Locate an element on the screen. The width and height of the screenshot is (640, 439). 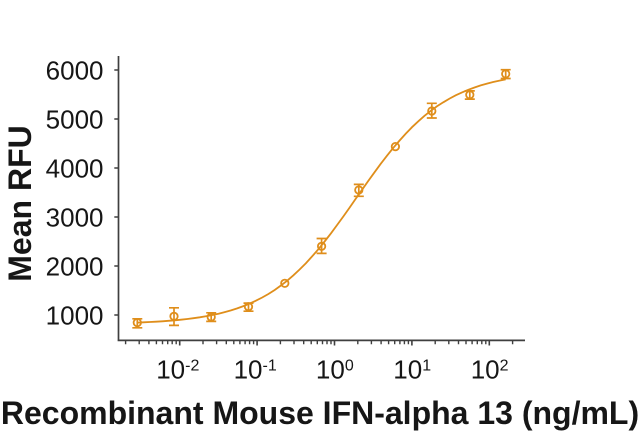
svg-text:Recombinant Mouse IFN-alpha 13: Recombinant Mouse IFN-alpha 13 (ng/mL) is located at coordinates (320, 413).